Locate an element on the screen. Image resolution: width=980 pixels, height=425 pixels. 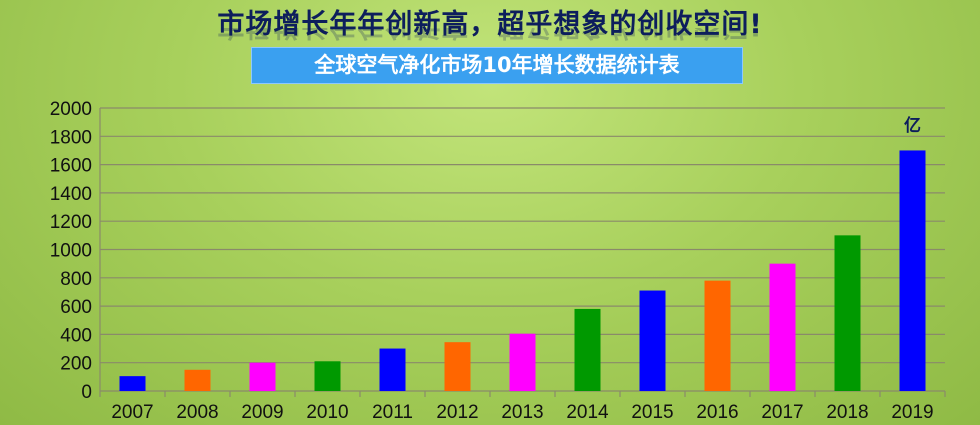
y-tick-label: 1400 is located at coordinates (71, 194).